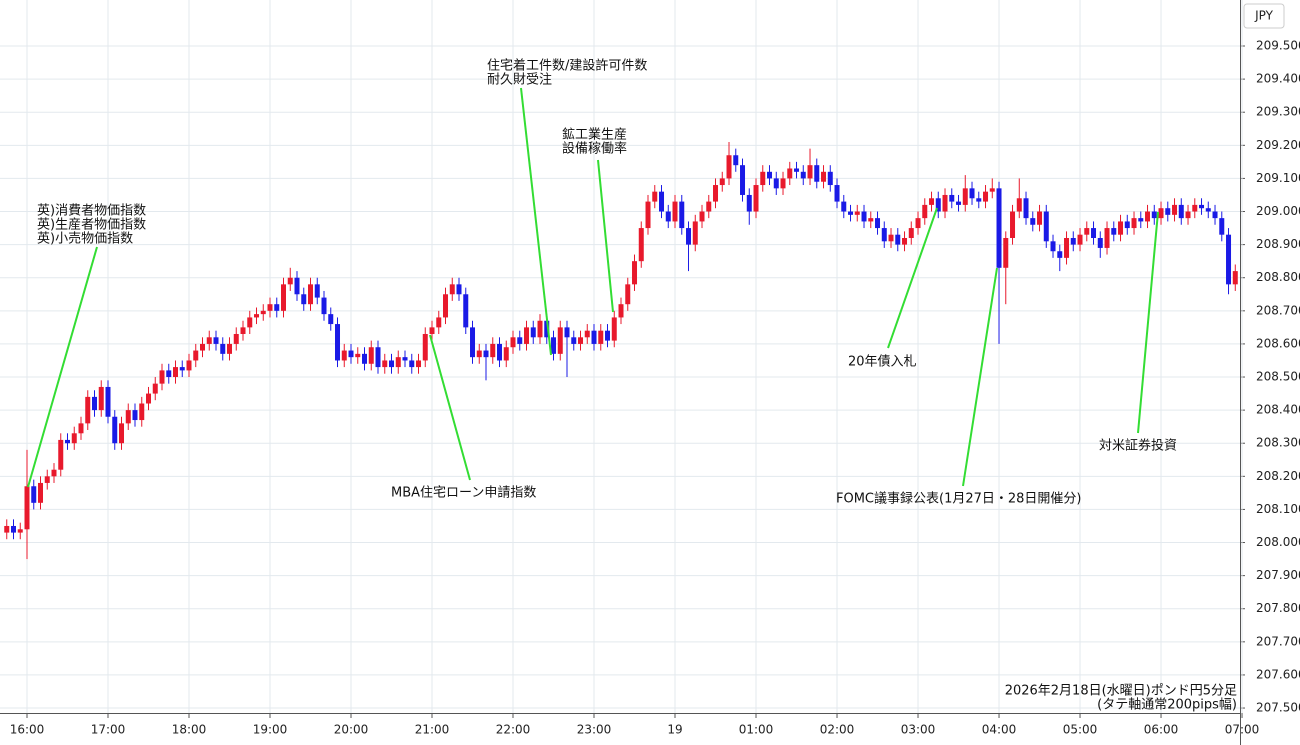 This screenshot has width=1300, height=745. What do you see at coordinates (1278, 112) in the screenshot?
I see `y-tick-label: 209.300` at bounding box center [1278, 112].